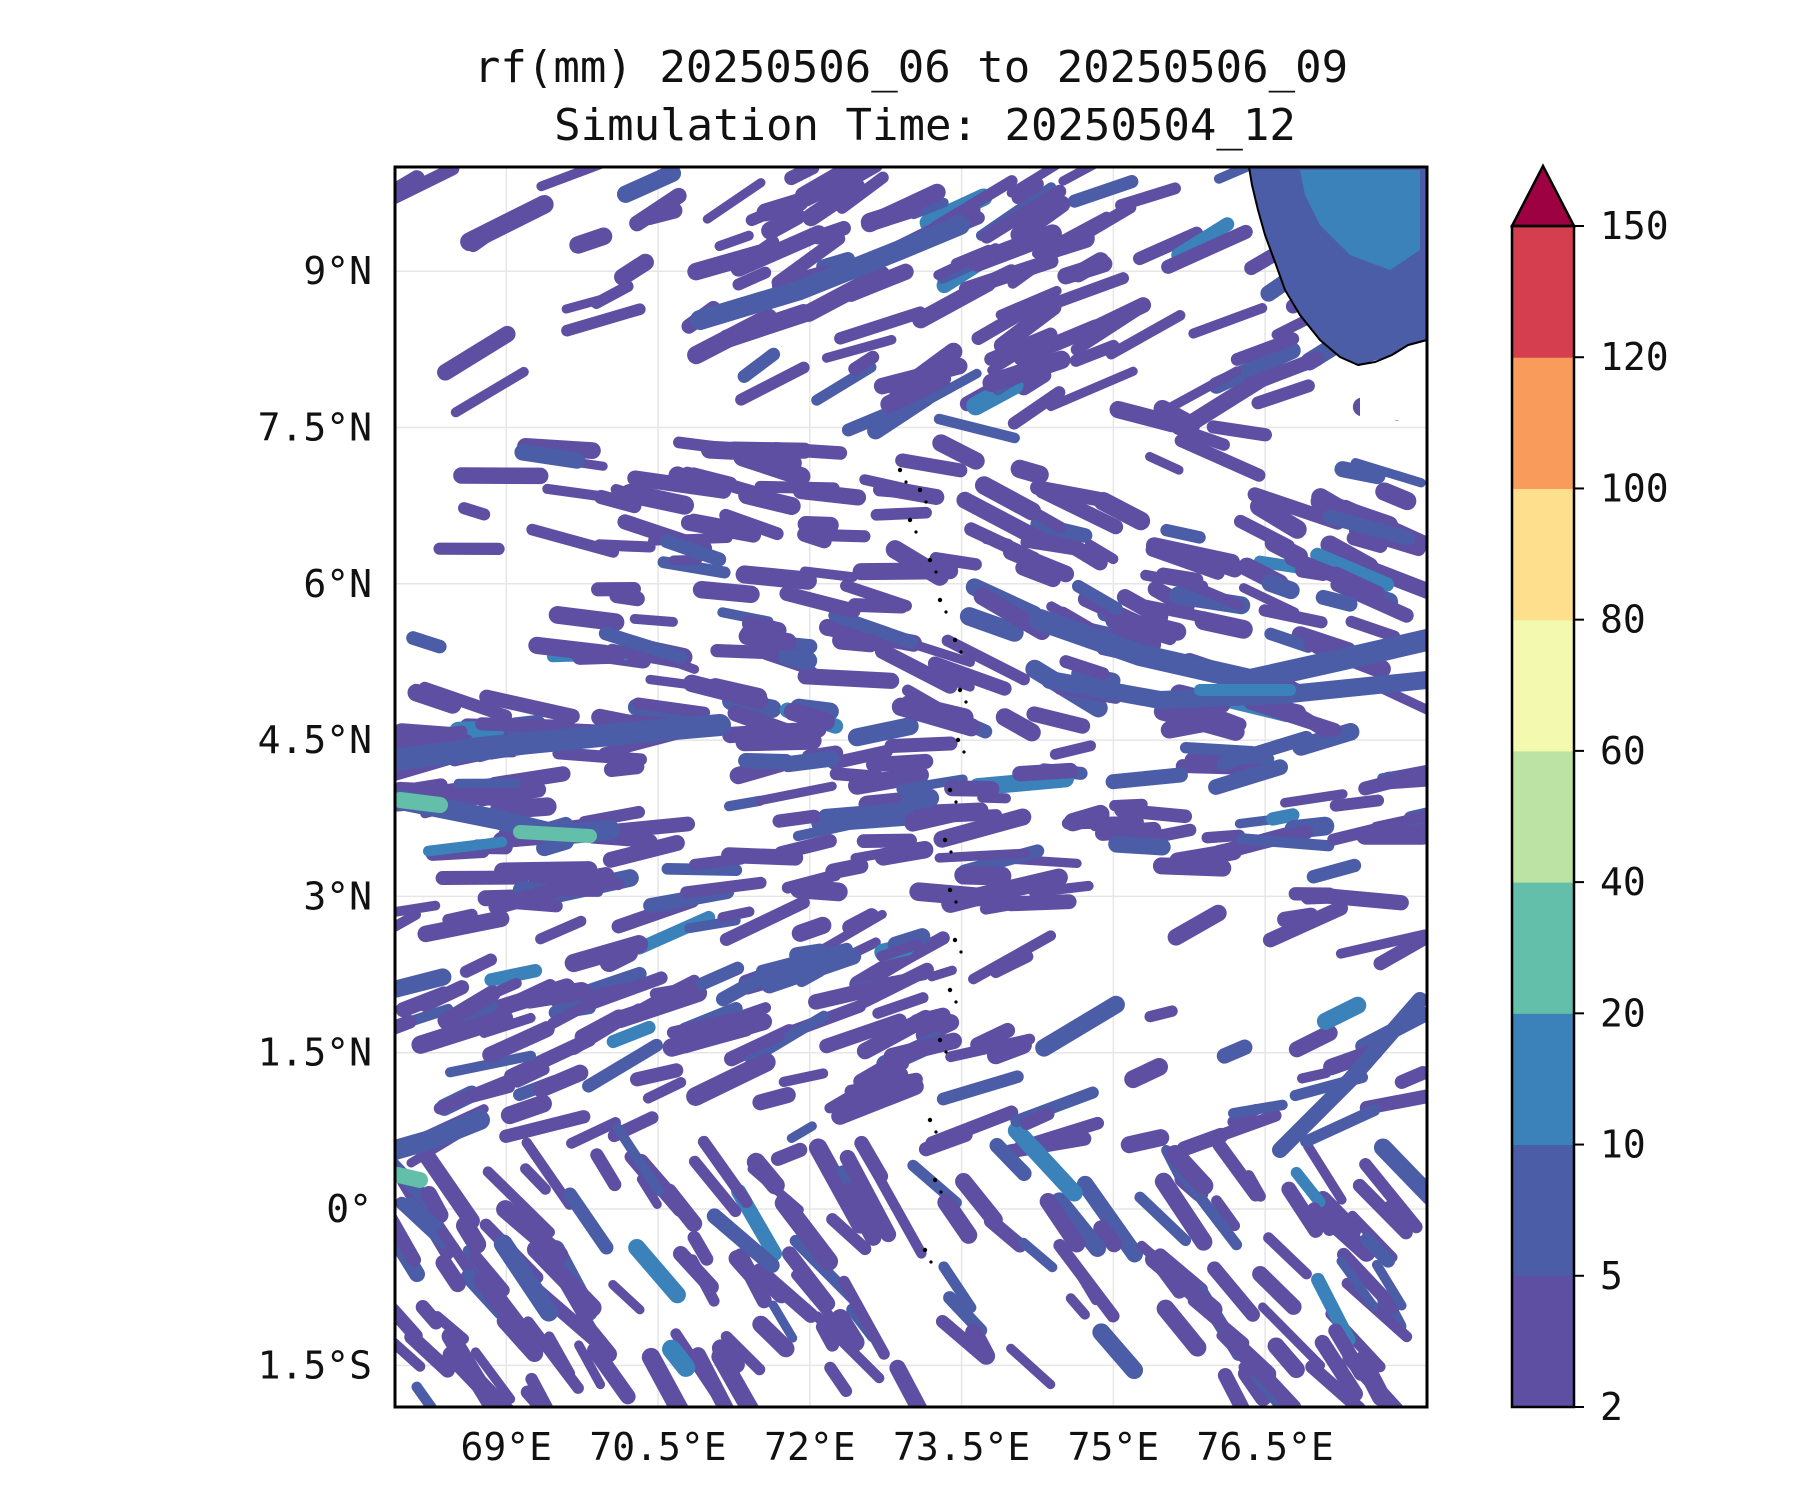  I want to click on lon-tick-label-2: 72°E, so click(810, 1447).